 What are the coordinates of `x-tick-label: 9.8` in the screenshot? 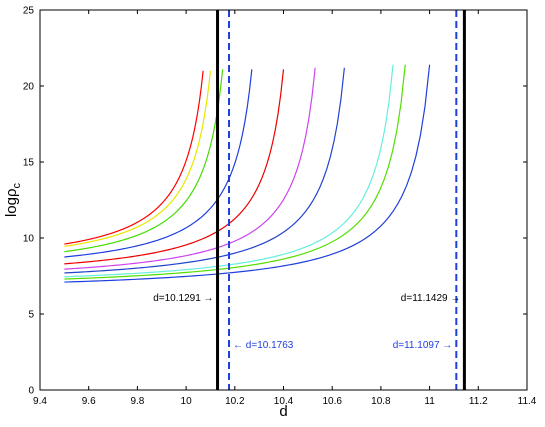 It's located at (137, 401).